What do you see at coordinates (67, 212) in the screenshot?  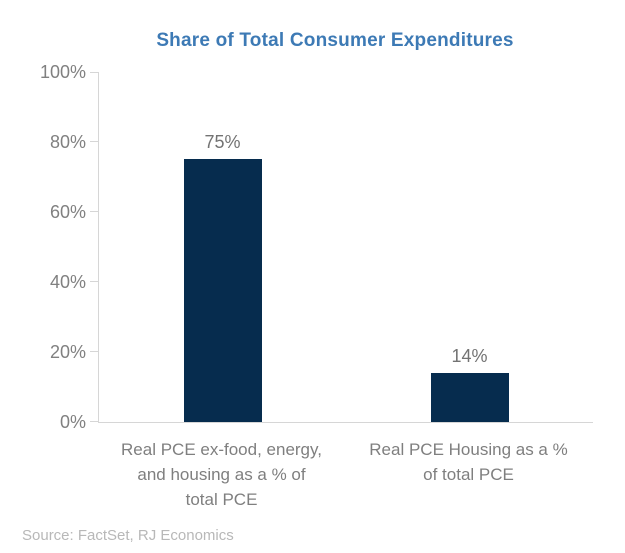 I see `y-tick-label: 60%` at bounding box center [67, 212].